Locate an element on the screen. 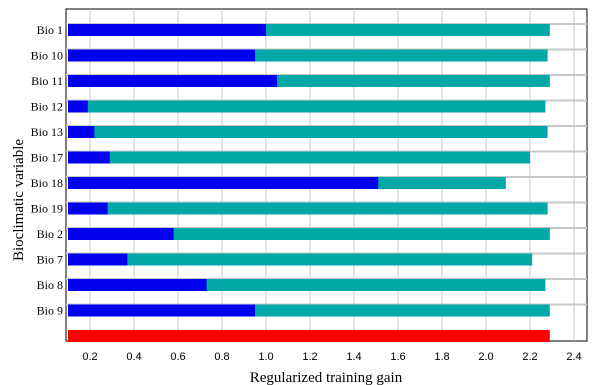  category-label: Bio 1 is located at coordinates (50, 30).